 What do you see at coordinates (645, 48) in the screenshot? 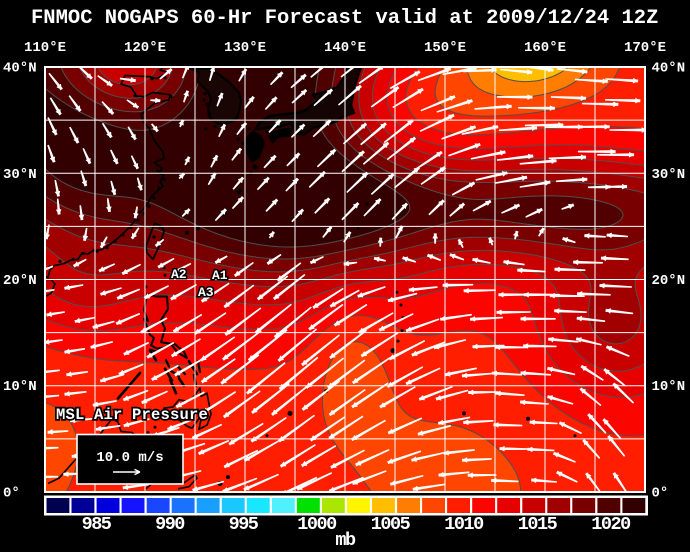
I see `svg-text: 170°E` at bounding box center [645, 48].